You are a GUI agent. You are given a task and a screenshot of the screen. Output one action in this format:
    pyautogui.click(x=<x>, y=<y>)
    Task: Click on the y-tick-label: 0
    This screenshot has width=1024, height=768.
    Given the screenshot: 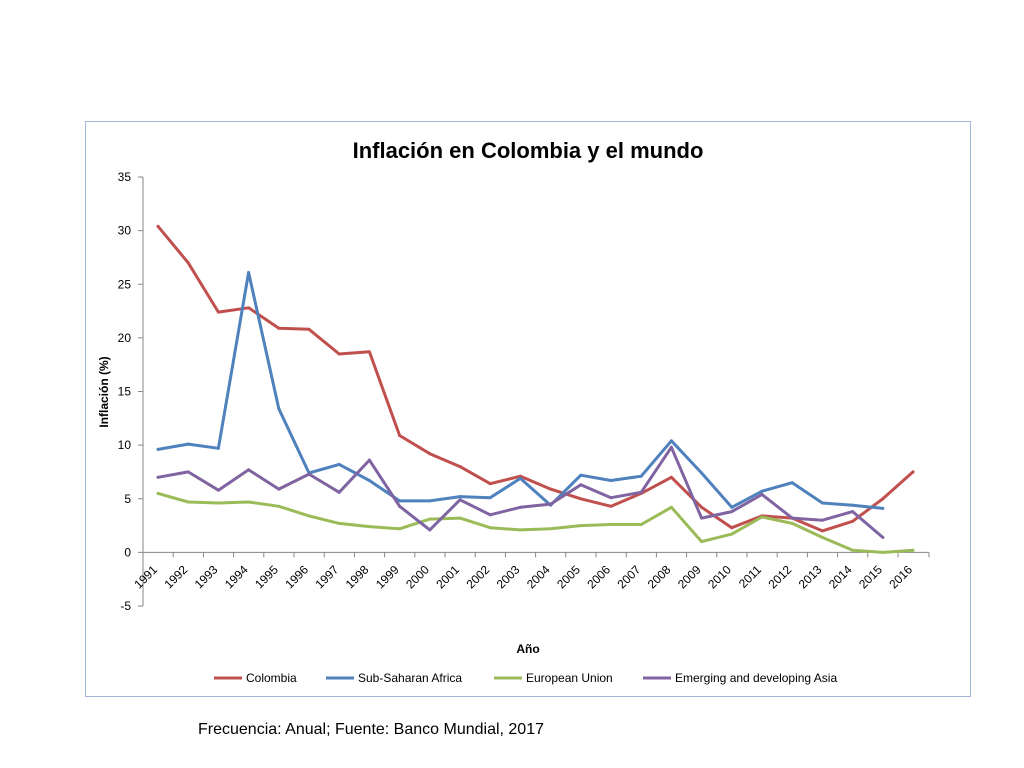 What is the action you would take?
    pyautogui.click(x=127, y=552)
    